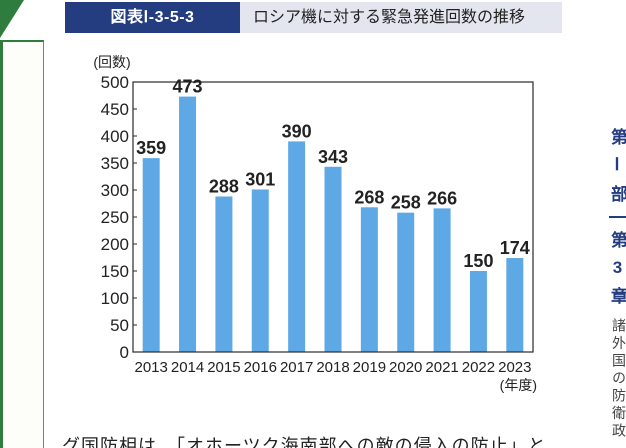 Image resolution: width=626 pixels, height=448 pixels. Describe the element at coordinates (260, 367) in the screenshot. I see `x-tick-label-2016: 2016` at that location.